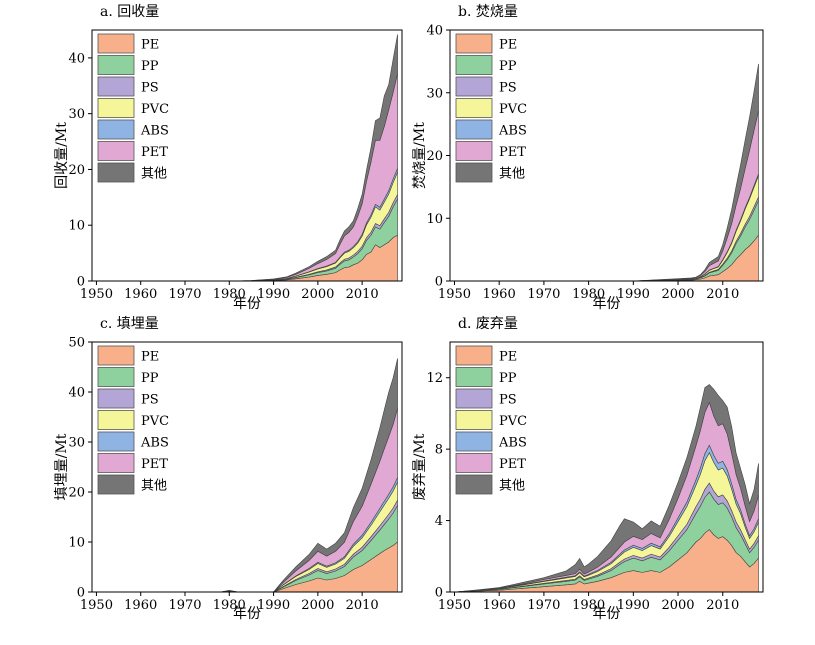 Image resolution: width=815 pixels, height=645 pixels. What do you see at coordinates (62, 155) in the screenshot?
I see `y-axis-label: 回收量/Mt` at bounding box center [62, 155].